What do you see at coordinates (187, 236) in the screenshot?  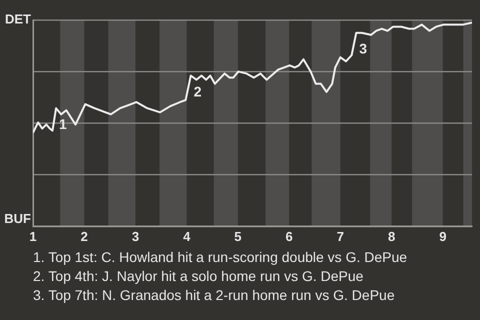 I see `x-tick-label: 4` at bounding box center [187, 236].